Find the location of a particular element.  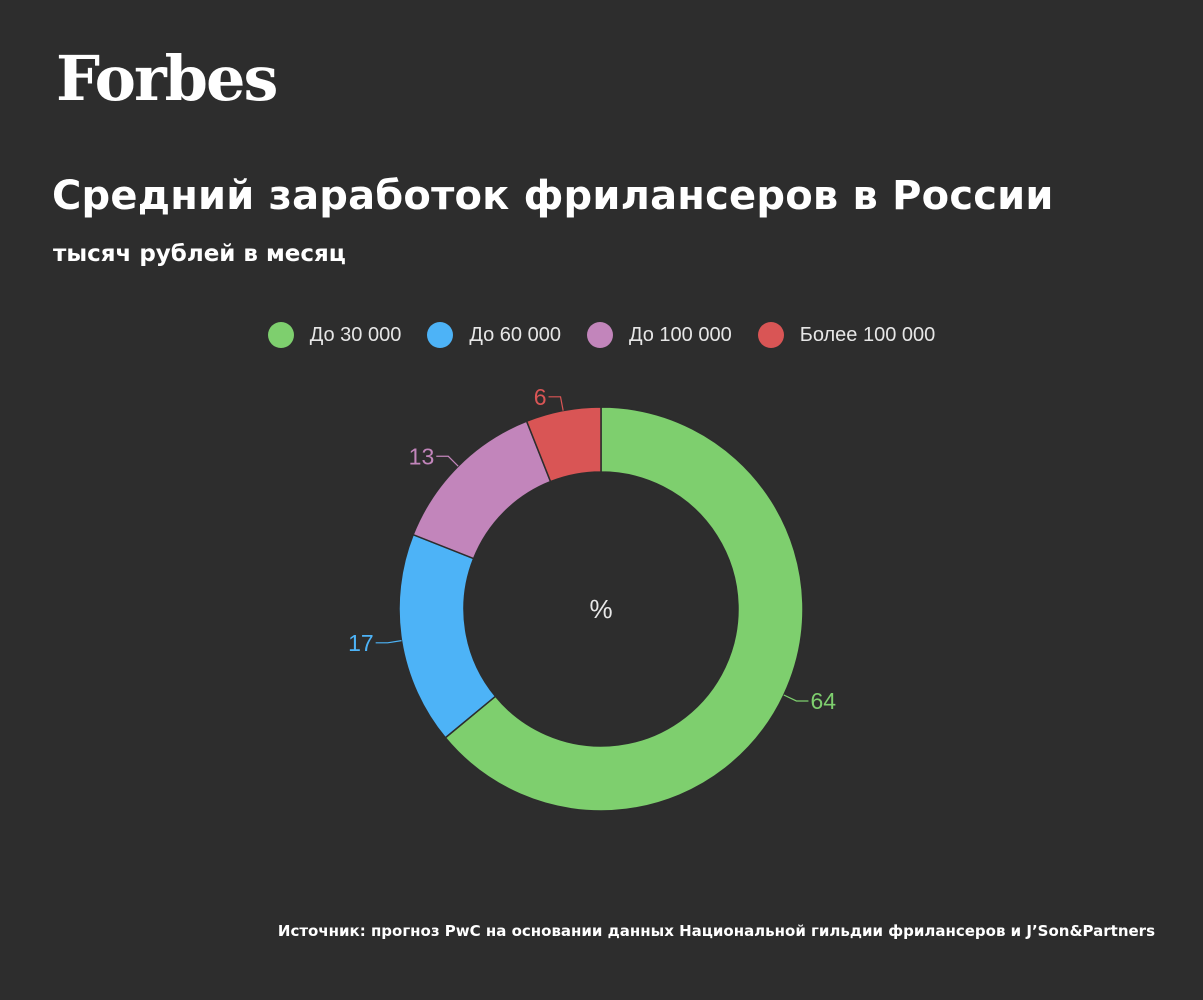

legend-label-0: До 30 000 is located at coordinates (355, 334).